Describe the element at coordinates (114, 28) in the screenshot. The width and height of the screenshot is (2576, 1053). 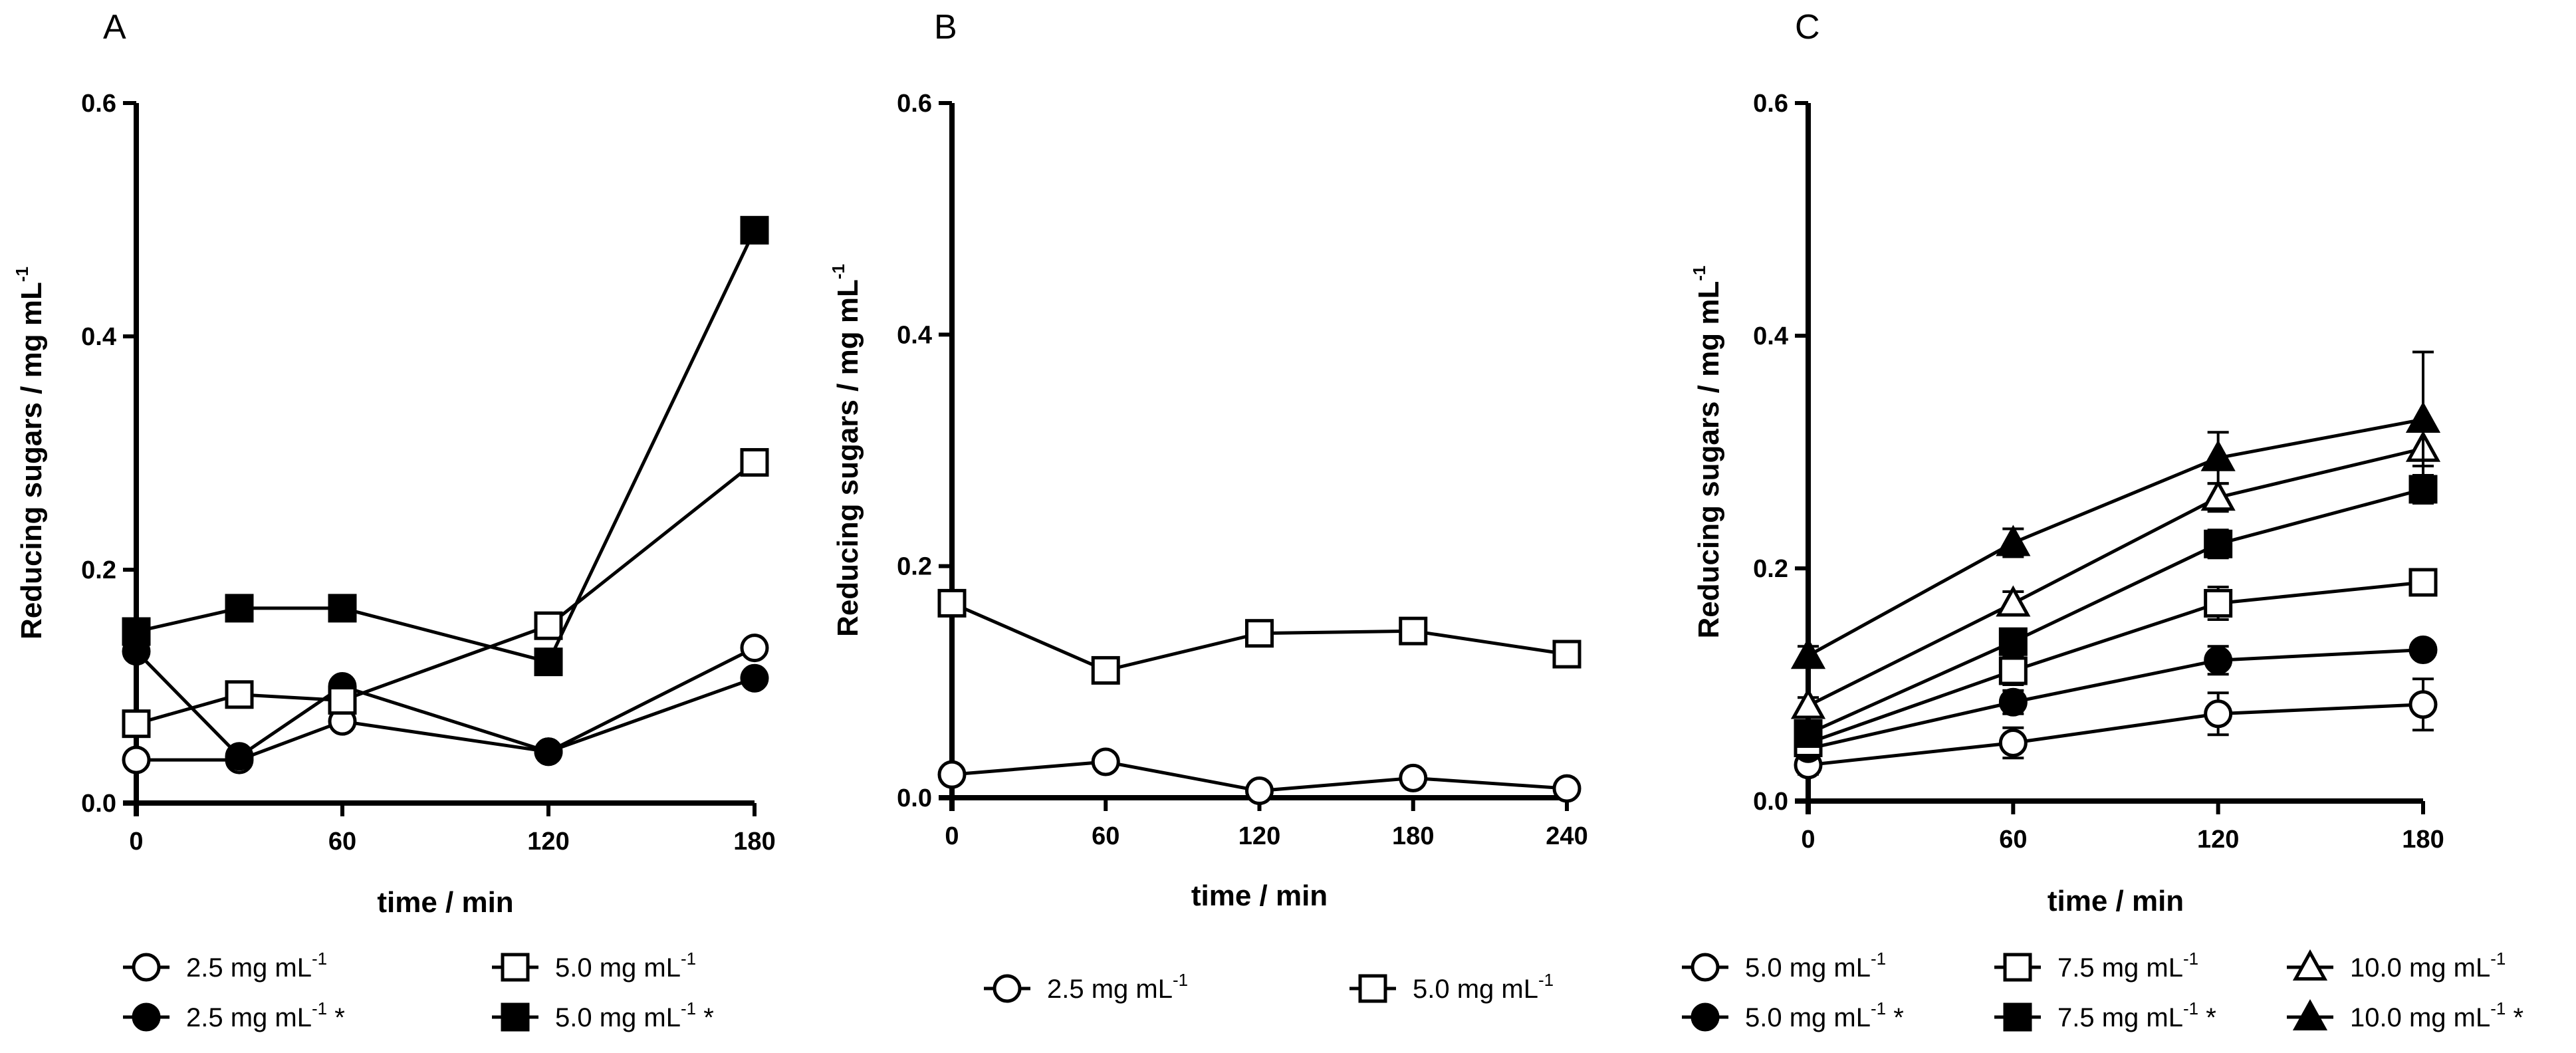
I see `panel-letter: A` at that location.